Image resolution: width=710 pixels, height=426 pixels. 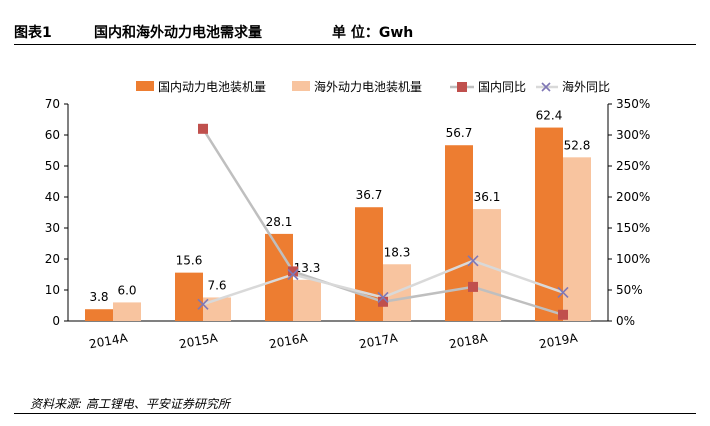 I want to click on left-tick-label: 30, so click(x=52, y=228).